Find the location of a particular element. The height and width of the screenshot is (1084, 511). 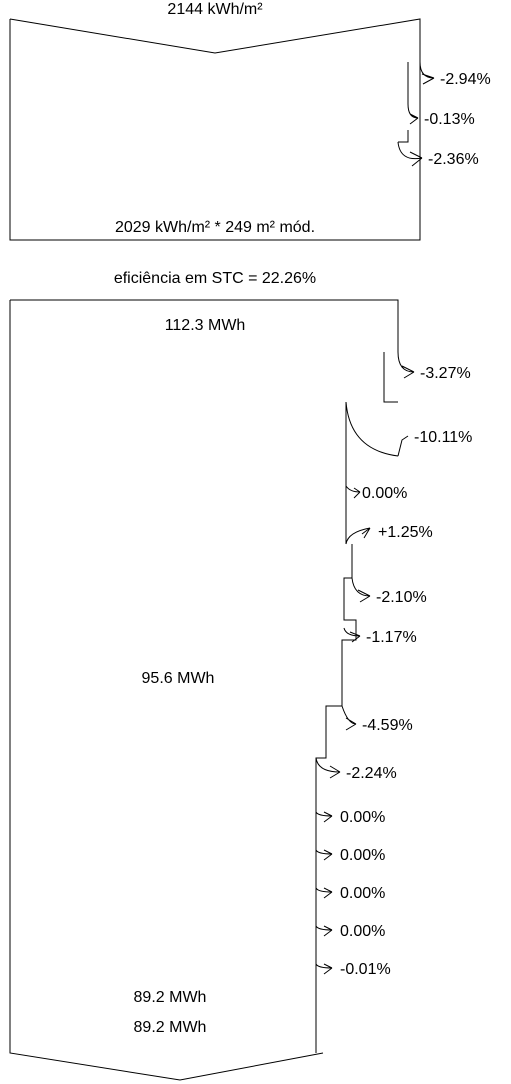

array-loss-label-7: -4.59% is located at coordinates (387, 725).